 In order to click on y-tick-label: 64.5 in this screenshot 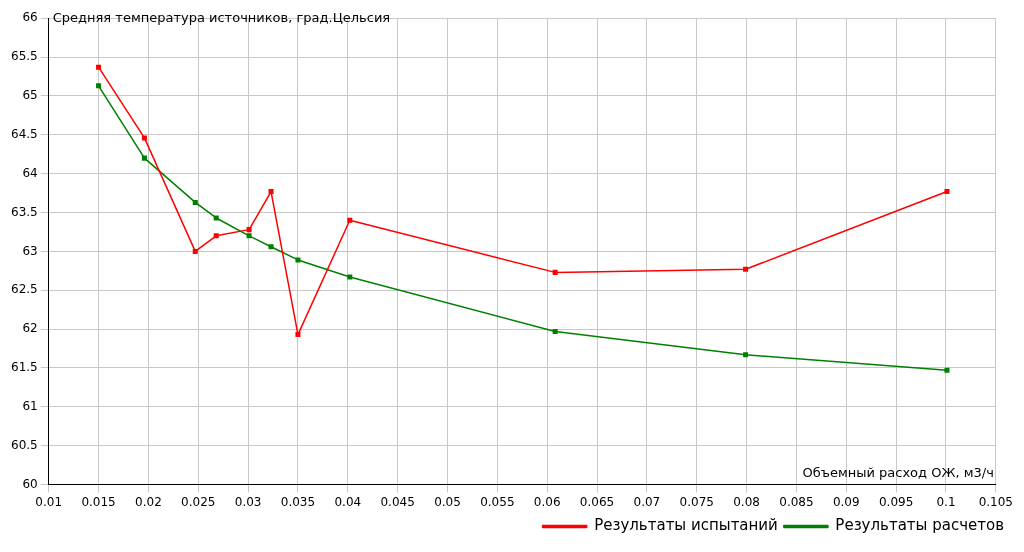, I will do `click(24, 133)`.